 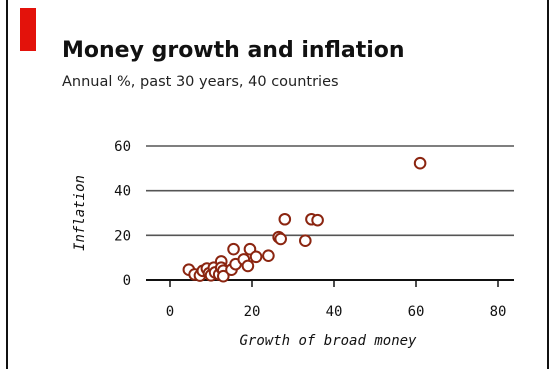 I want to click on y-tick-label: 0, so click(x=127, y=281).